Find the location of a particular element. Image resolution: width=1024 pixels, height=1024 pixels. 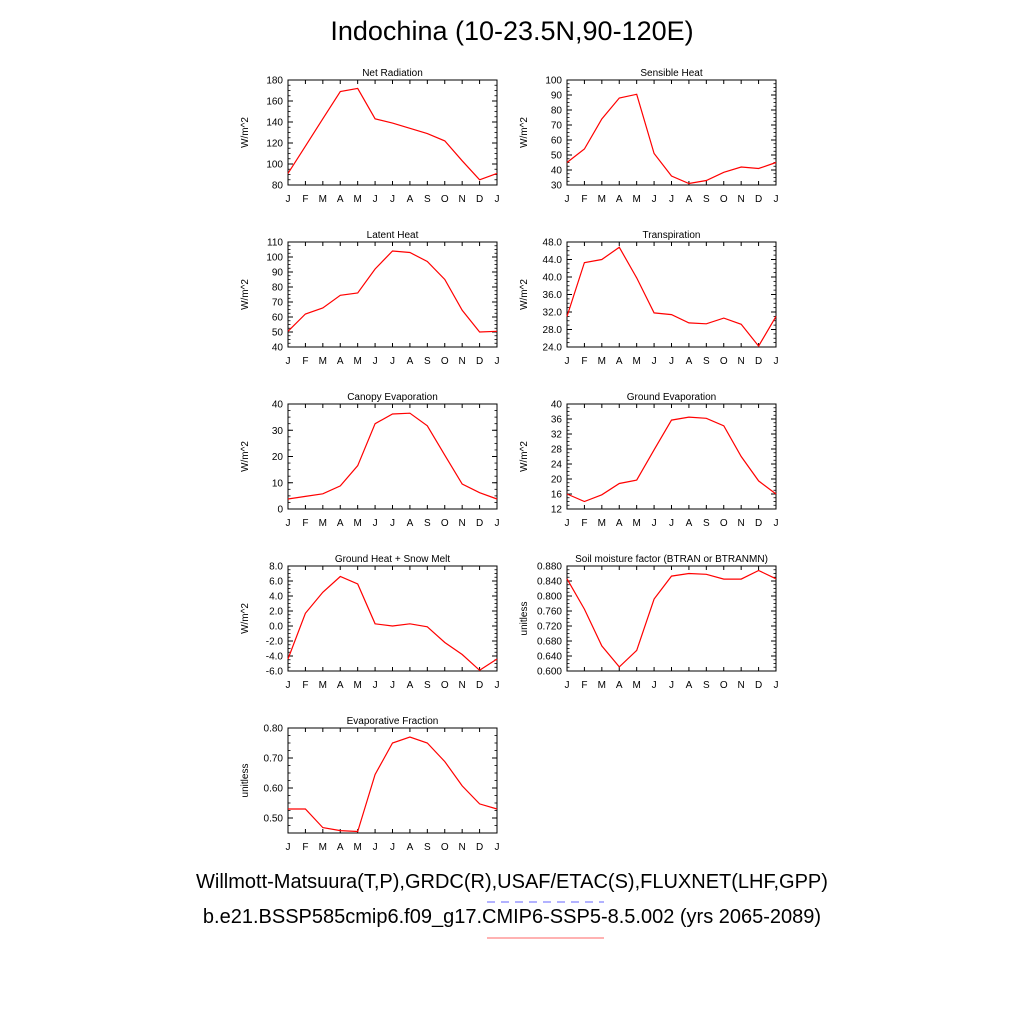

y-tick-label: 70 is located at coordinates (278, 303).